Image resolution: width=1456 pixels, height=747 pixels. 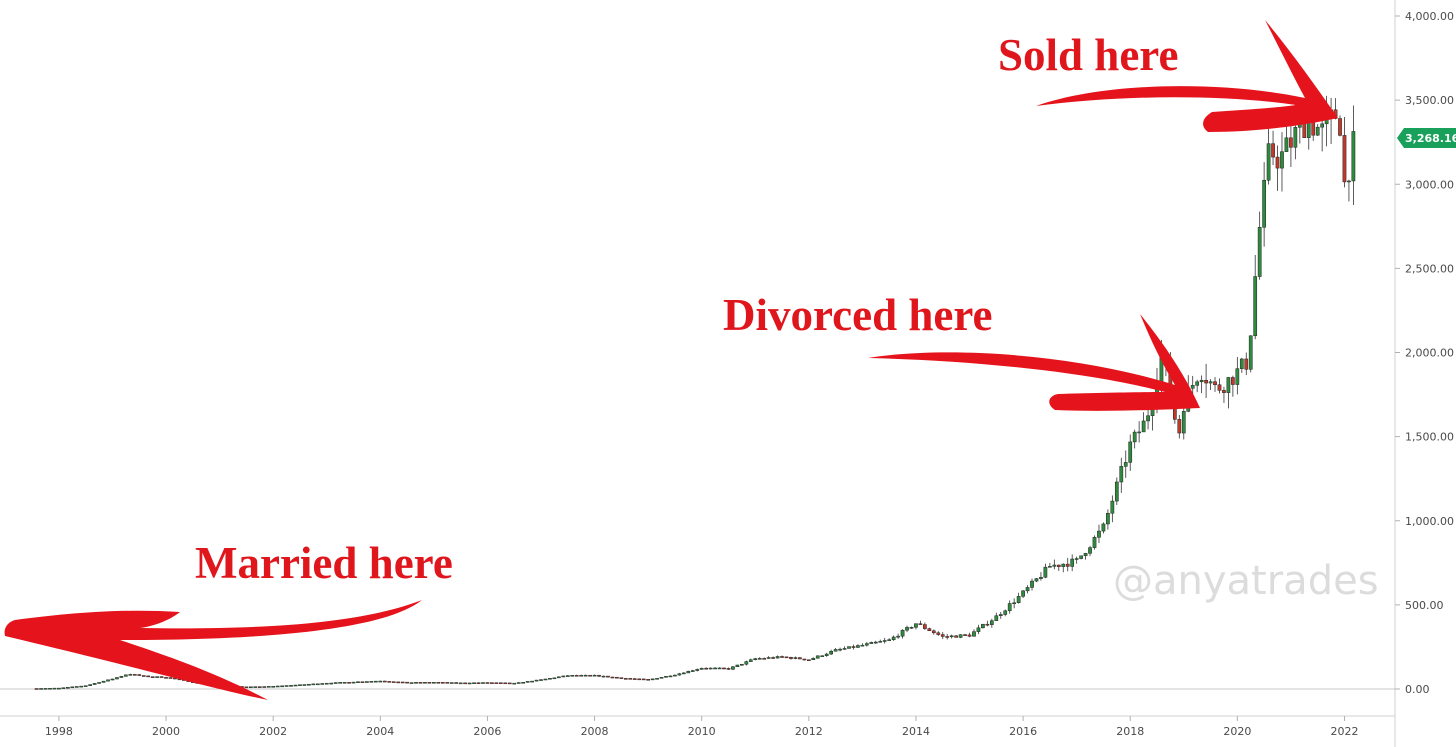 I want to click on y-tick-label: 1,000.00, so click(x=1429, y=521).